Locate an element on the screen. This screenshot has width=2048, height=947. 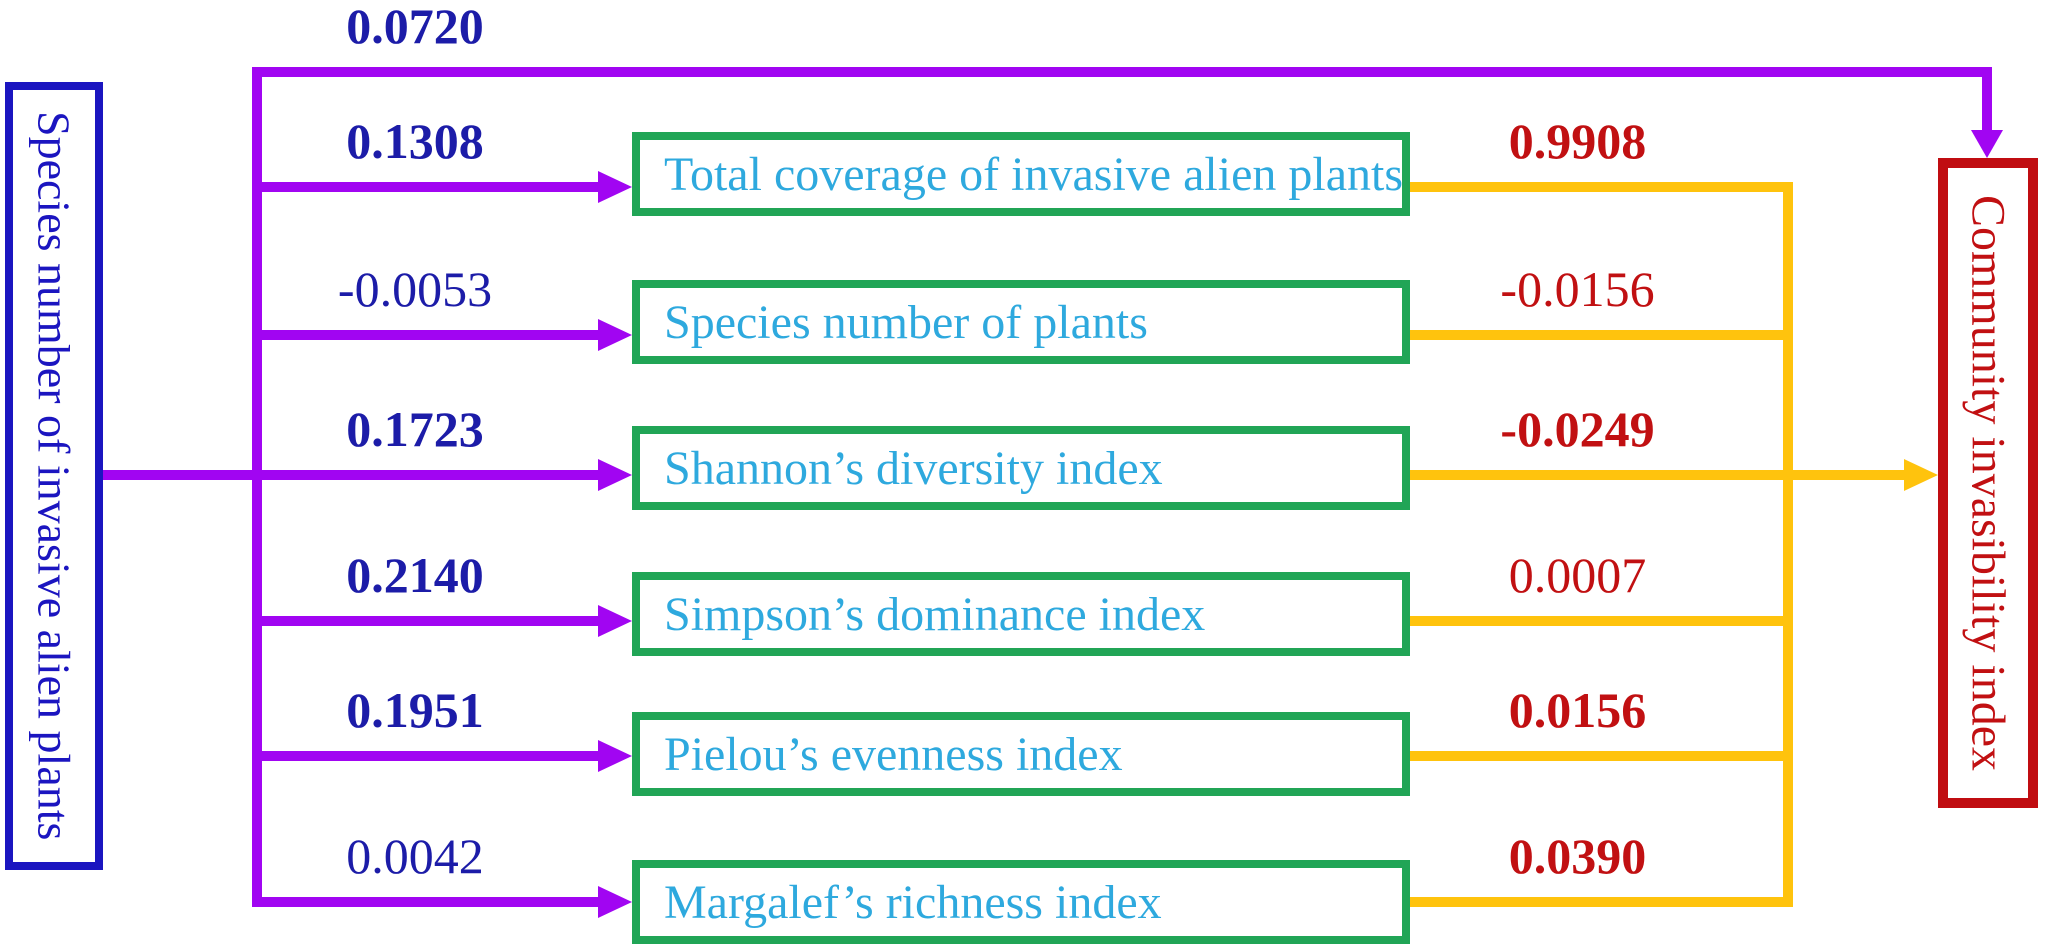
mediator-box-species-number: Species number of plants is located at coordinates (1021, 322).